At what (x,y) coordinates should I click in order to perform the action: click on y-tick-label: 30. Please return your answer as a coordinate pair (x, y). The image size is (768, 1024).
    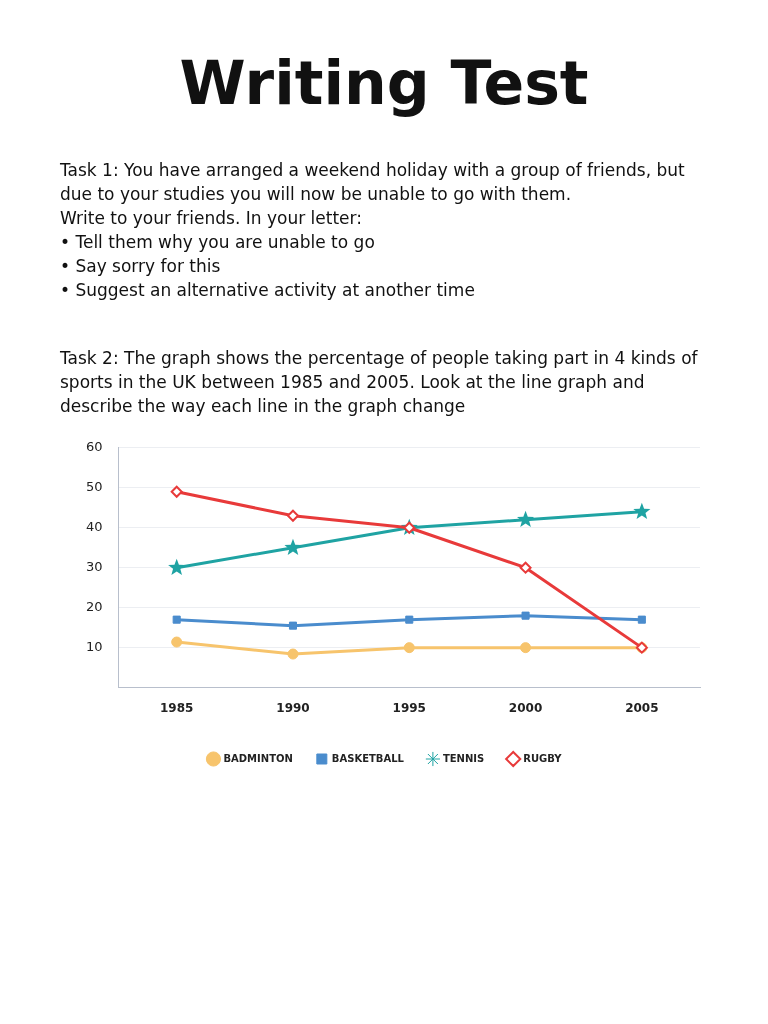
    Looking at the image, I should click on (94, 567).